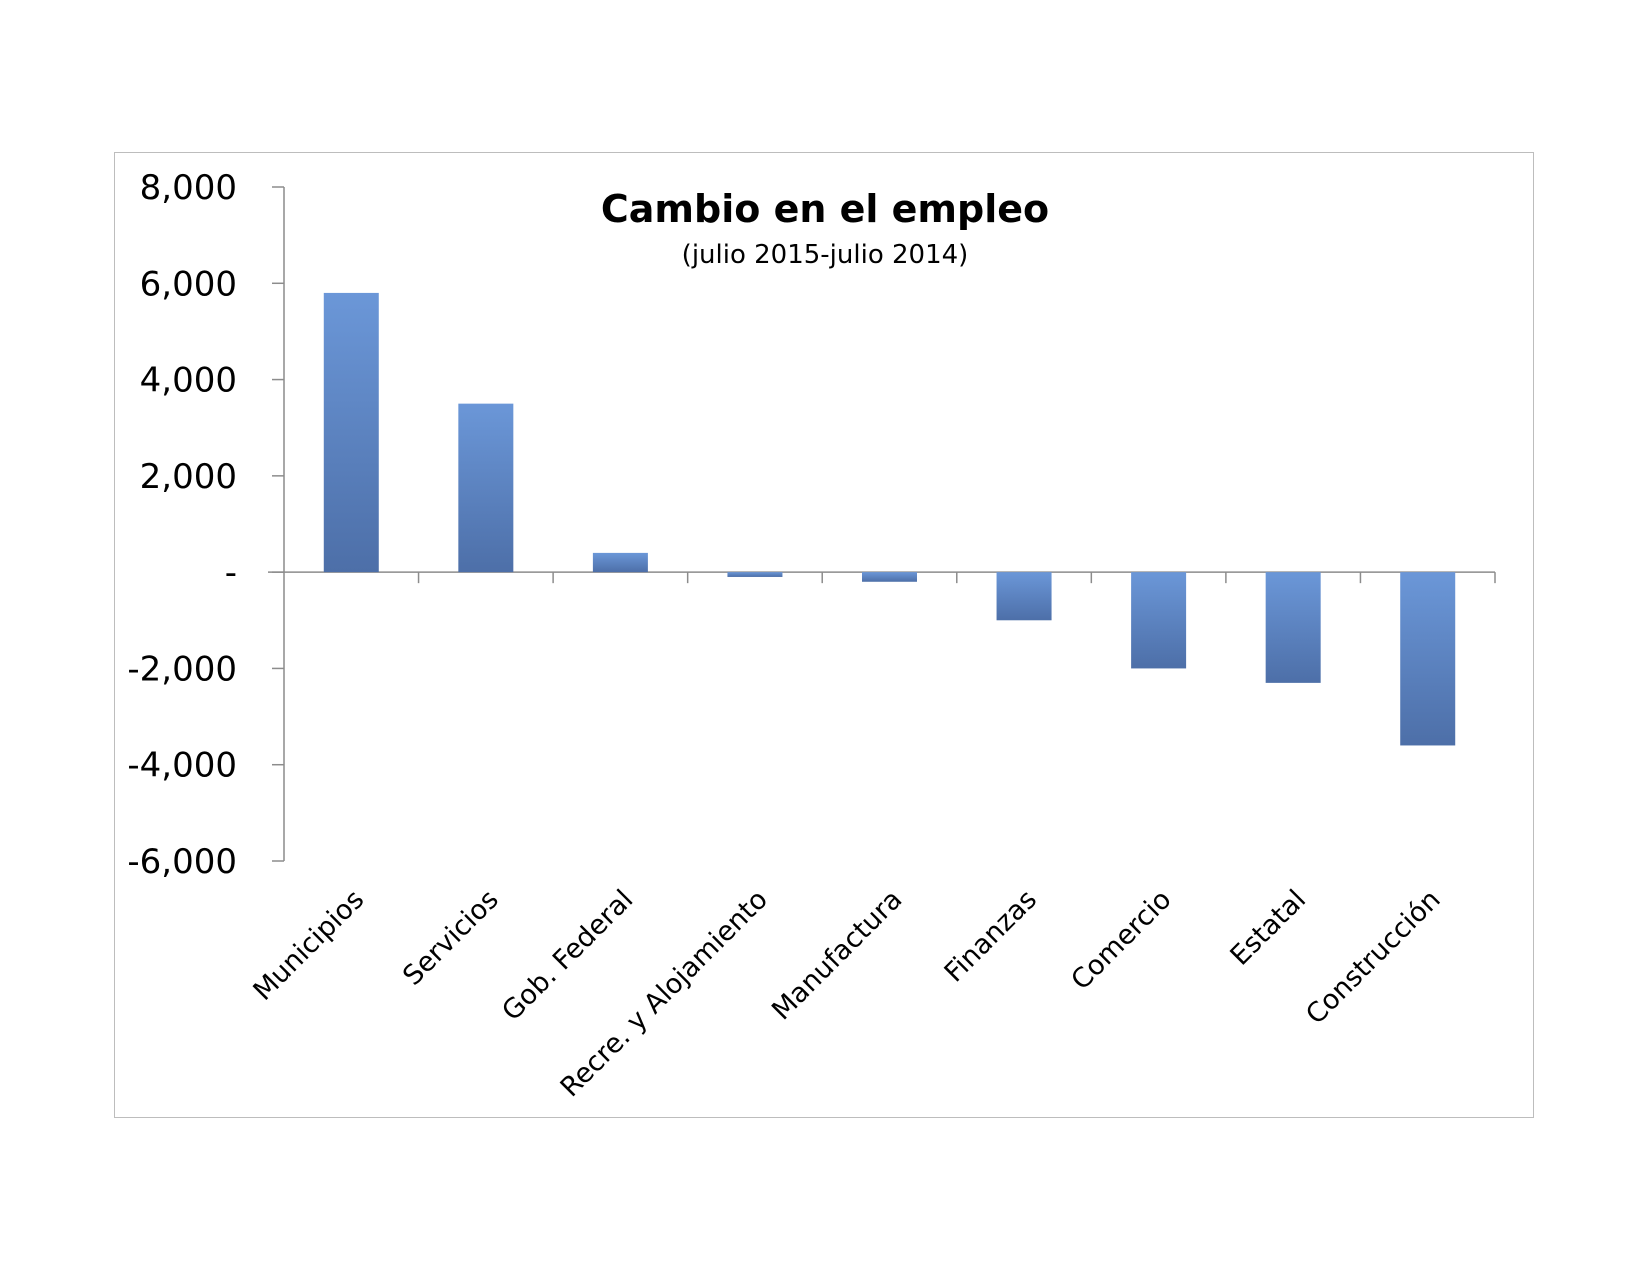 The height and width of the screenshot is (1275, 1650). What do you see at coordinates (188, 188) in the screenshot?
I see `y-tick-label: 8,000` at bounding box center [188, 188].